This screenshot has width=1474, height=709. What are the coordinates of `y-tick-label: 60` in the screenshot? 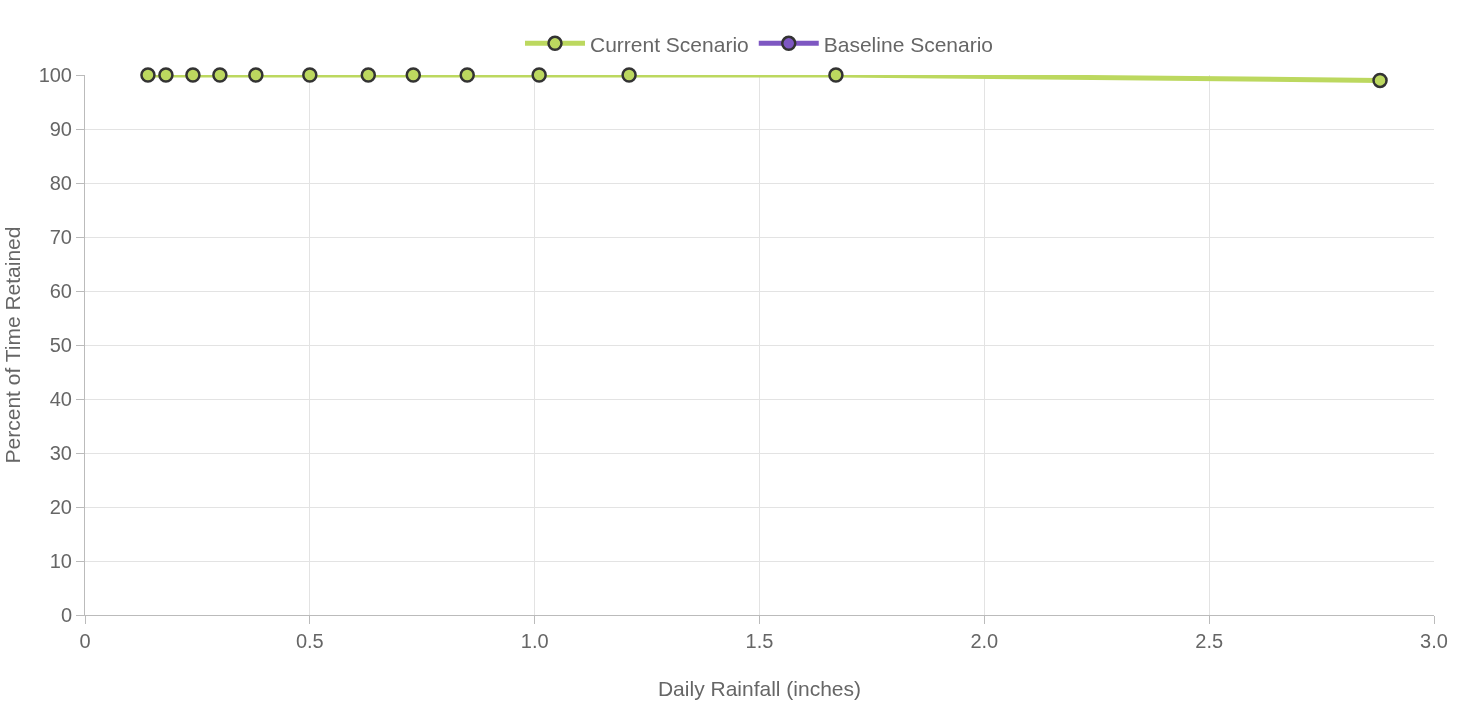 It's located at (60, 291).